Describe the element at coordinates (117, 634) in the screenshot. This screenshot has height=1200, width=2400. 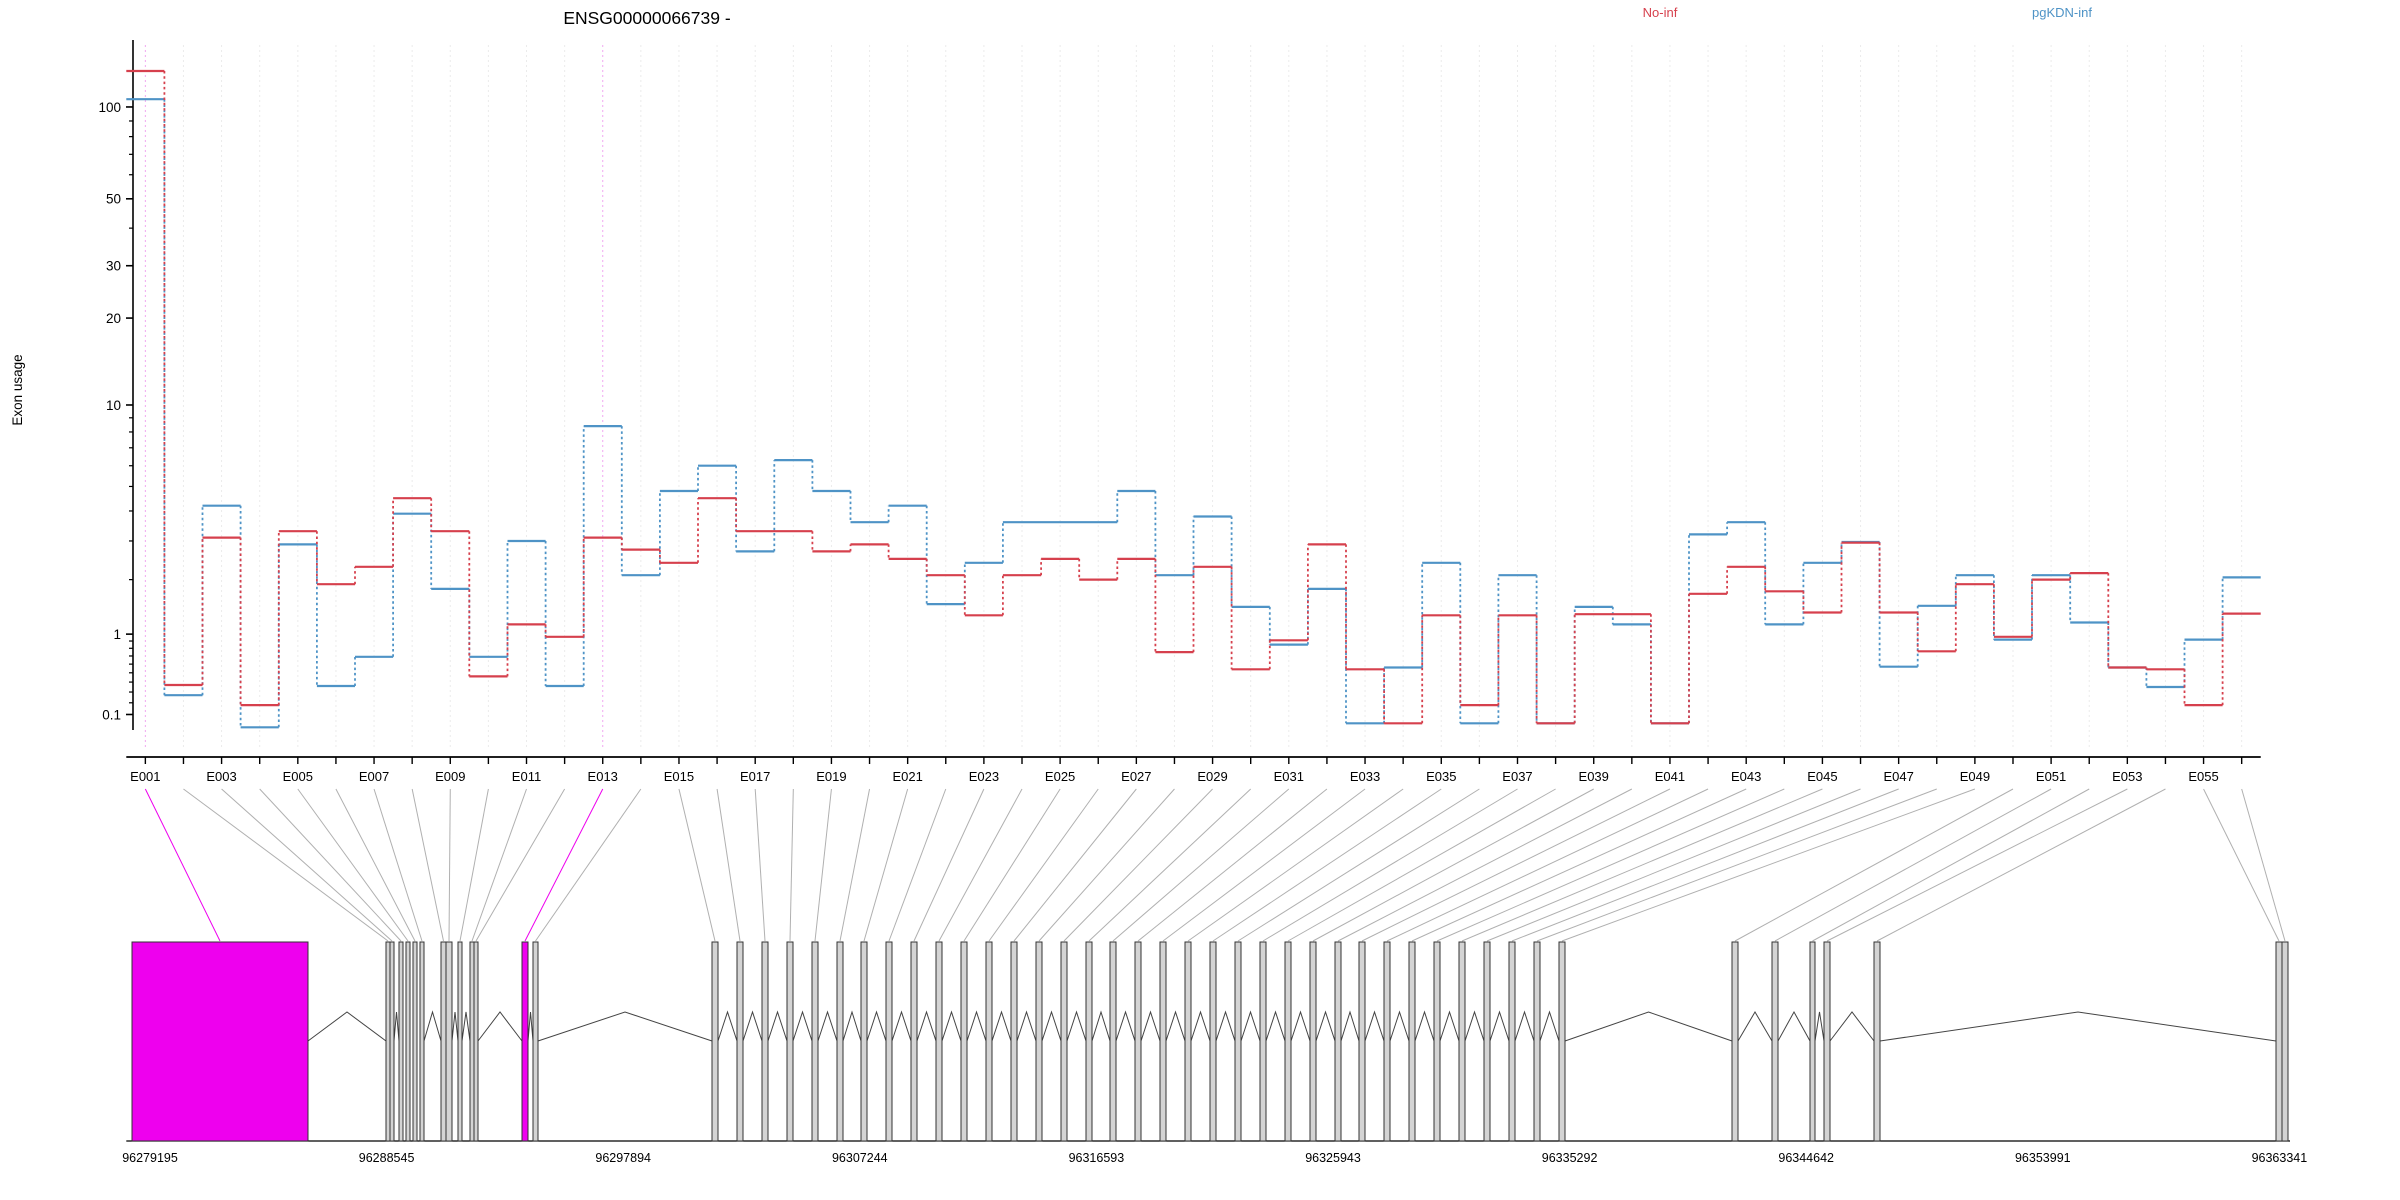
I see `y-axis-tick-label: 1` at that location.